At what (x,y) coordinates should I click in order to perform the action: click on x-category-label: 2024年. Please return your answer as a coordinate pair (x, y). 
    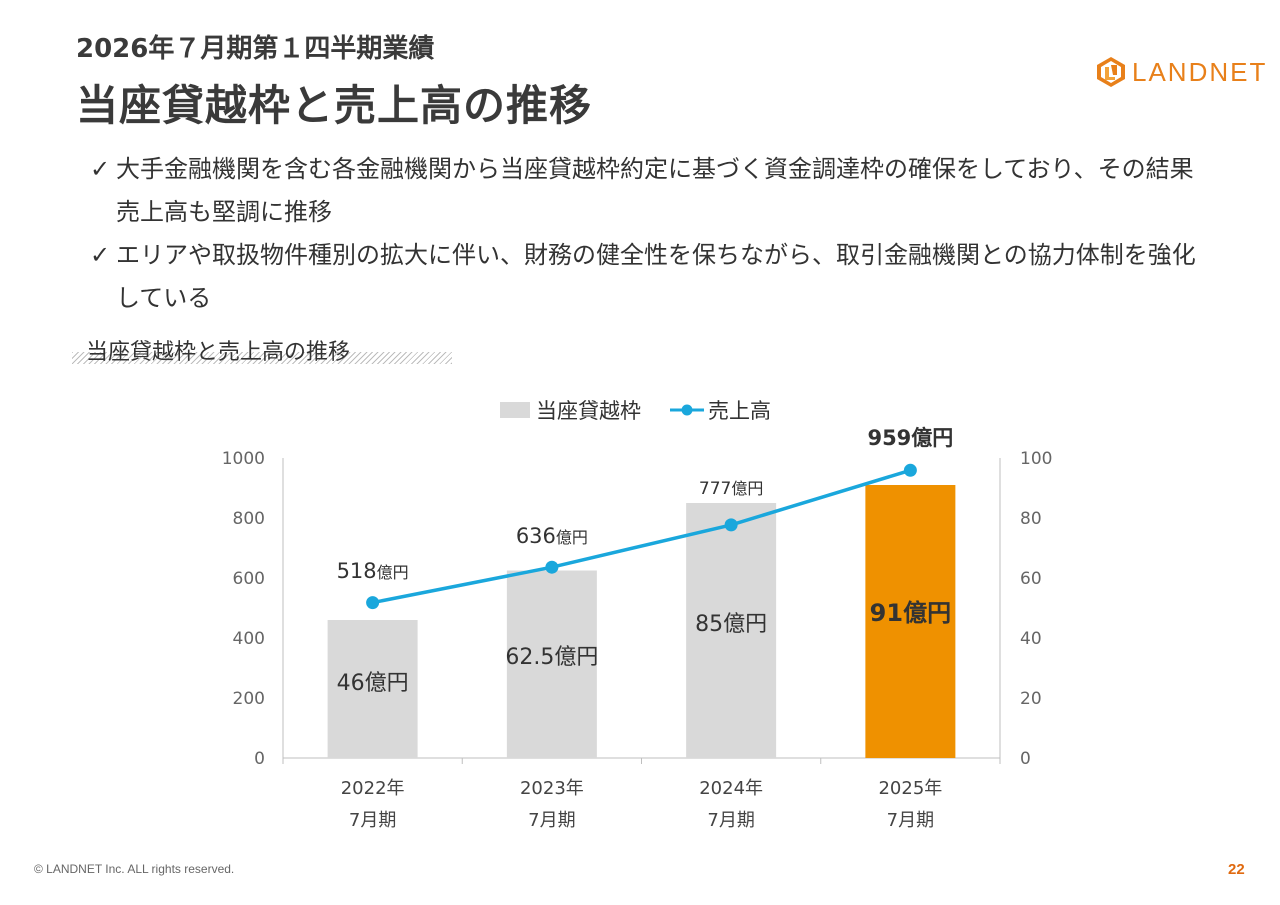
    Looking at the image, I should click on (731, 788).